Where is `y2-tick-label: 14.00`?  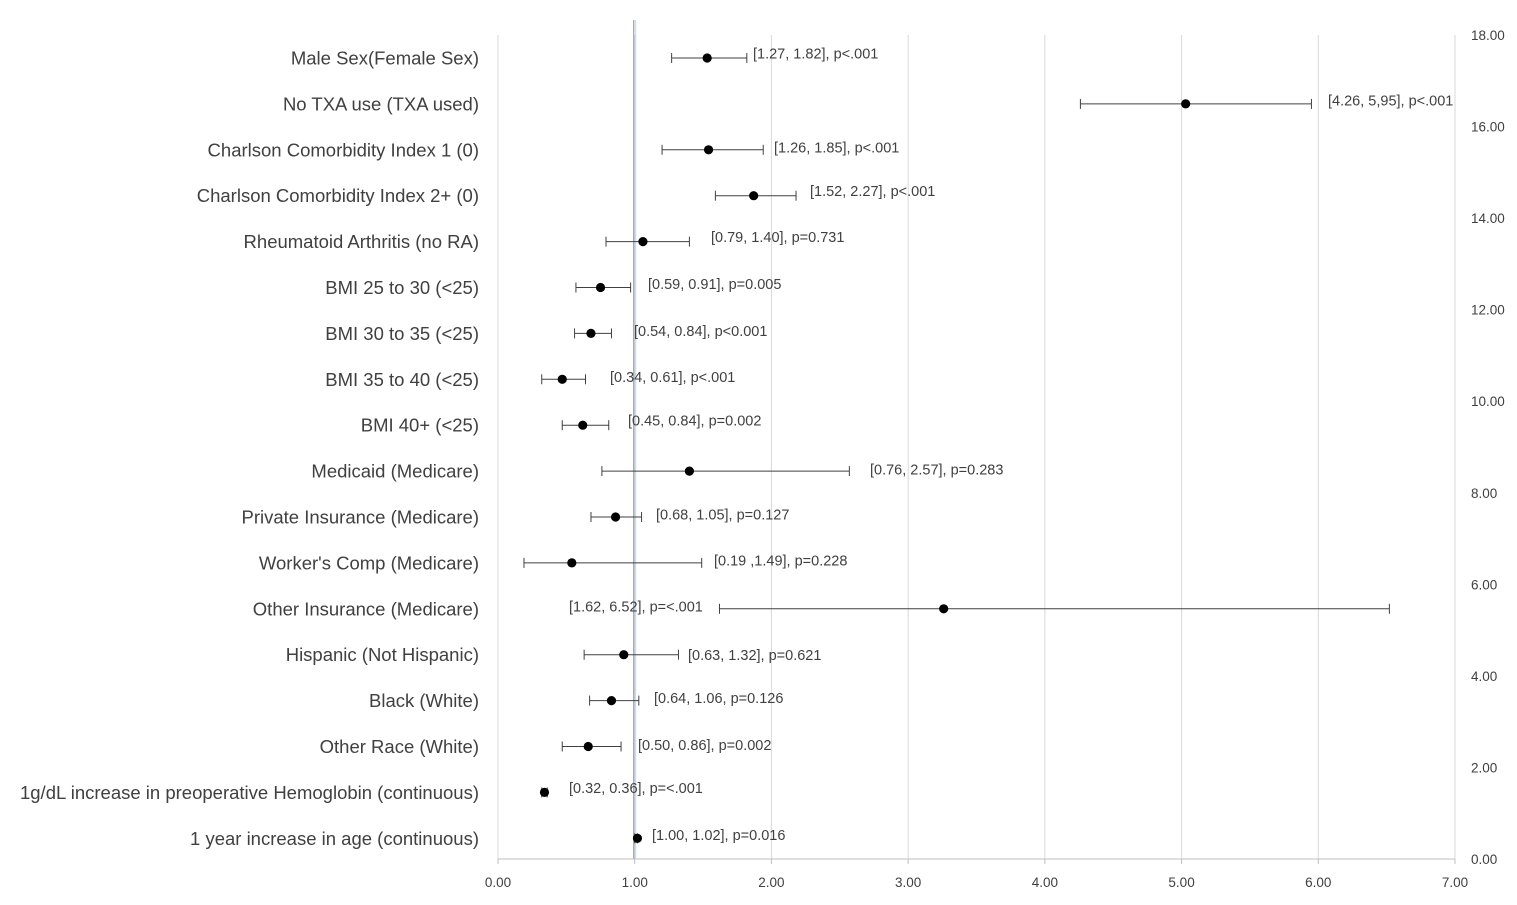
y2-tick-label: 14.00 is located at coordinates (1488, 218).